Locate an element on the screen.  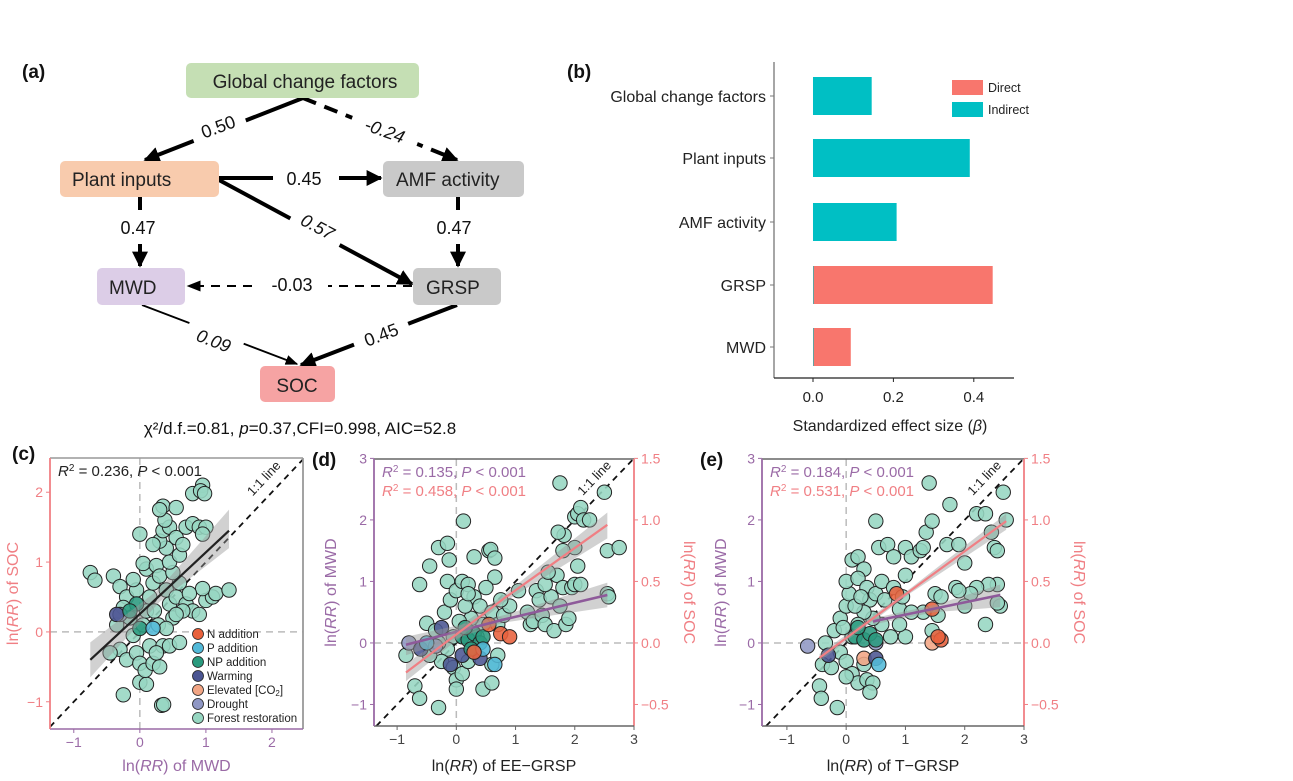
edge-coef-amf-grsp: 0.47 is located at coordinates (453, 228).